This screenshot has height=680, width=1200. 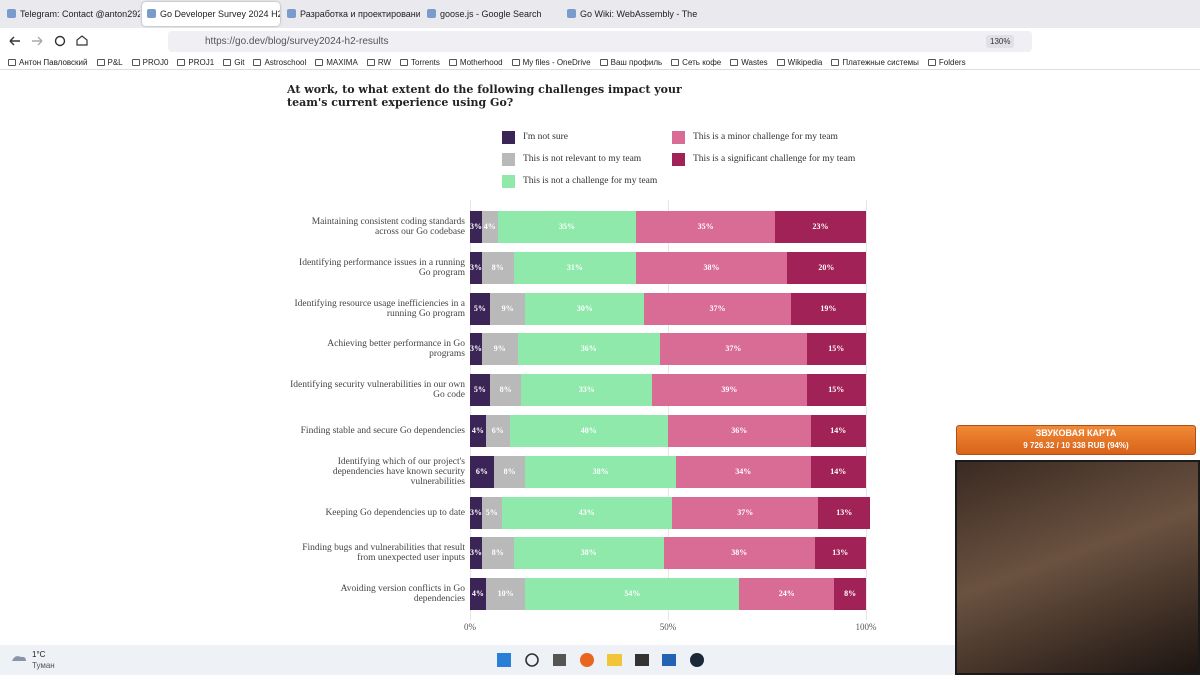 What do you see at coordinates (582, 159) in the screenshot?
I see `legend-label: This is not relevant to my team` at bounding box center [582, 159].